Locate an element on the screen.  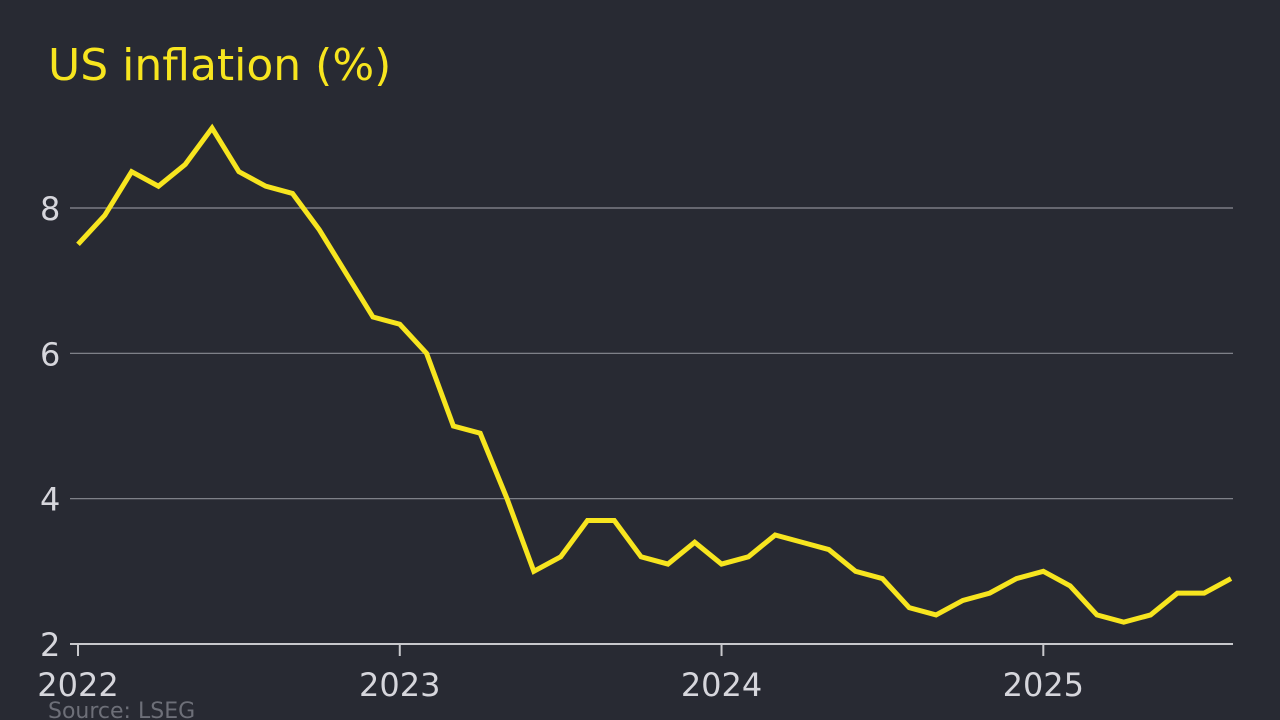
chart-title: US inflation (%) is located at coordinates (219, 65).